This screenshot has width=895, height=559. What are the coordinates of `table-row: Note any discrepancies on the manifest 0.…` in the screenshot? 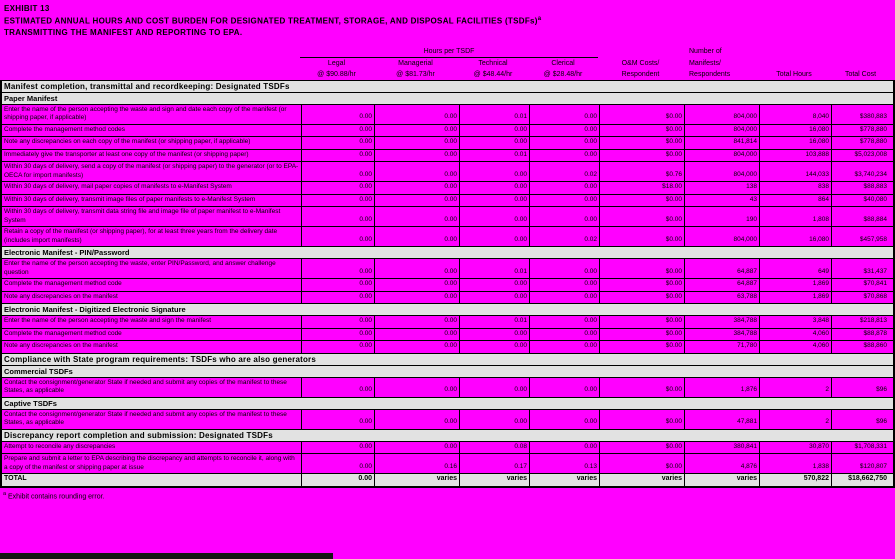 It's located at (447, 347).